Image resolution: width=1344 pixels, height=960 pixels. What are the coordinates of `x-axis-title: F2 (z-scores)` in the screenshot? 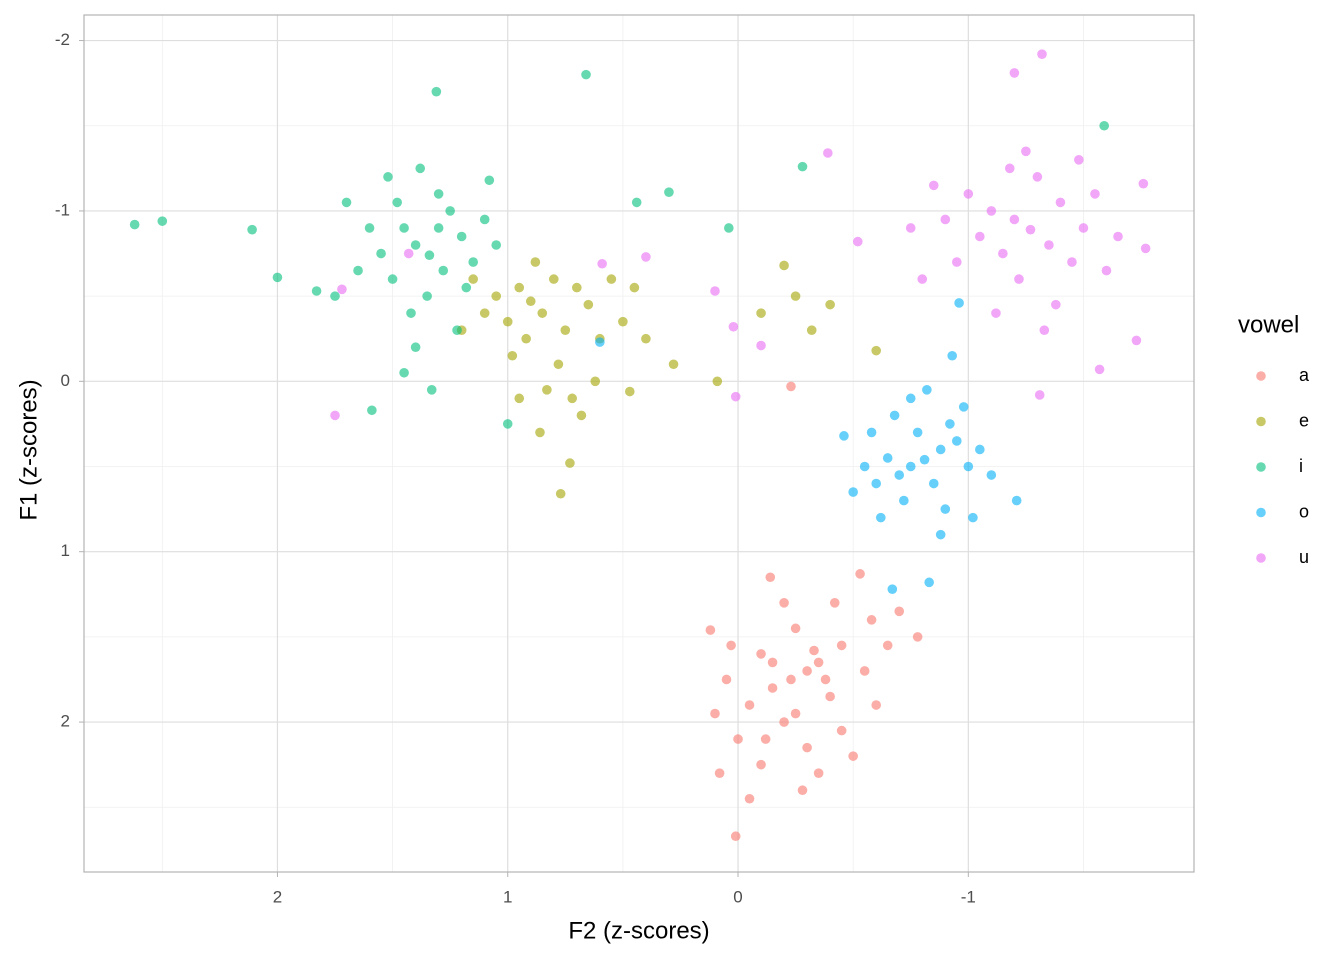 It's located at (638, 930).